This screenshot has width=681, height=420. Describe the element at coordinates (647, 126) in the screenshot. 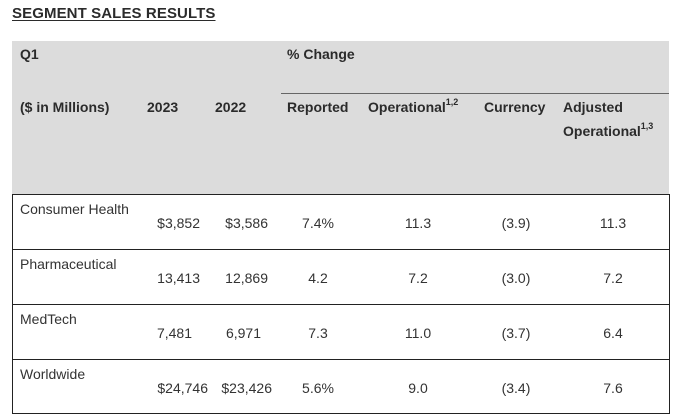

I see `header-adjusted-sup: 1,3` at that location.